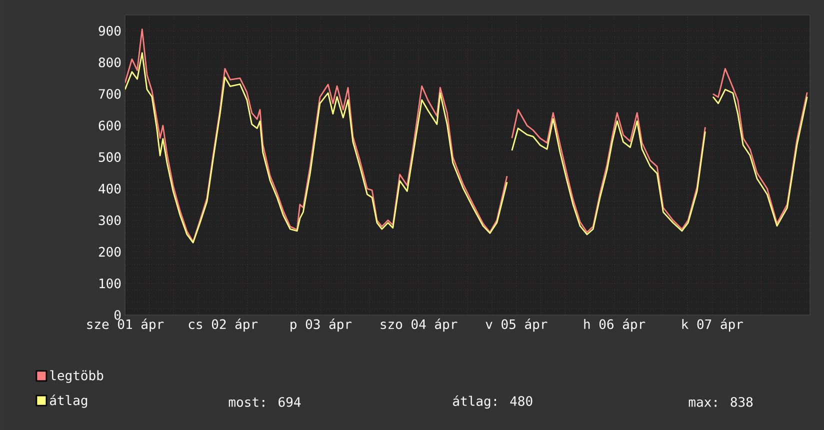 The height and width of the screenshot is (430, 824). I want to click on x-tick-label: k 07 ápr, so click(712, 325).